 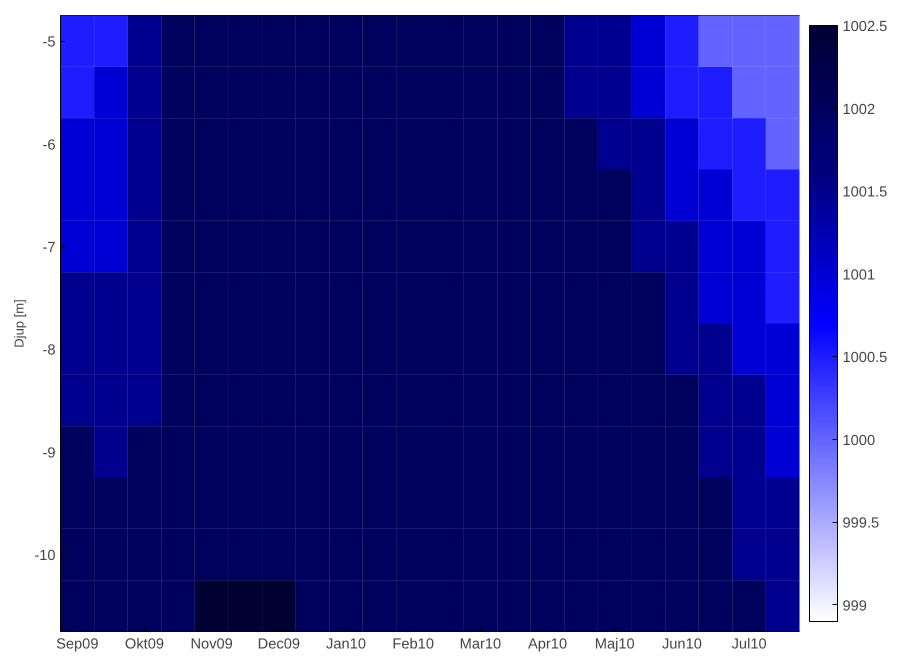 What do you see at coordinates (77, 644) in the screenshot?
I see `x-tick-label: Sep09` at bounding box center [77, 644].